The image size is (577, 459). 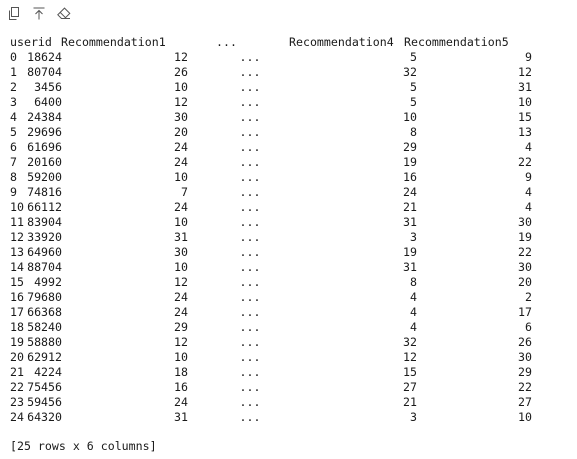 What do you see at coordinates (31, 42) in the screenshot?
I see `column-header-userid: userid` at bounding box center [31, 42].